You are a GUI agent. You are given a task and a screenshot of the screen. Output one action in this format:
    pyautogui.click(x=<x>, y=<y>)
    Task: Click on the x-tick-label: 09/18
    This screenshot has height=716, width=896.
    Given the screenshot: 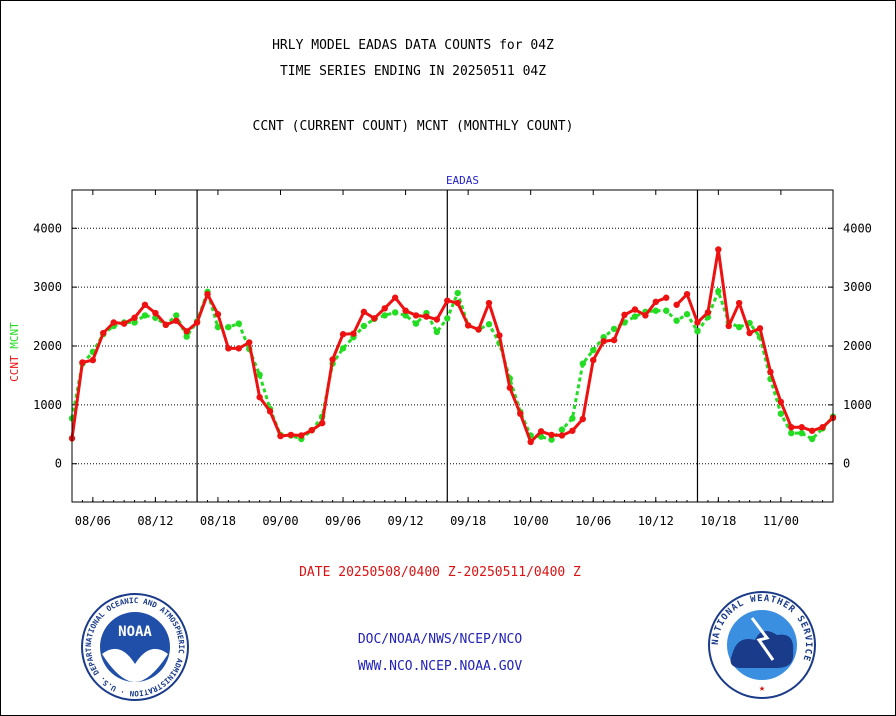 What is the action you would take?
    pyautogui.click(x=468, y=521)
    